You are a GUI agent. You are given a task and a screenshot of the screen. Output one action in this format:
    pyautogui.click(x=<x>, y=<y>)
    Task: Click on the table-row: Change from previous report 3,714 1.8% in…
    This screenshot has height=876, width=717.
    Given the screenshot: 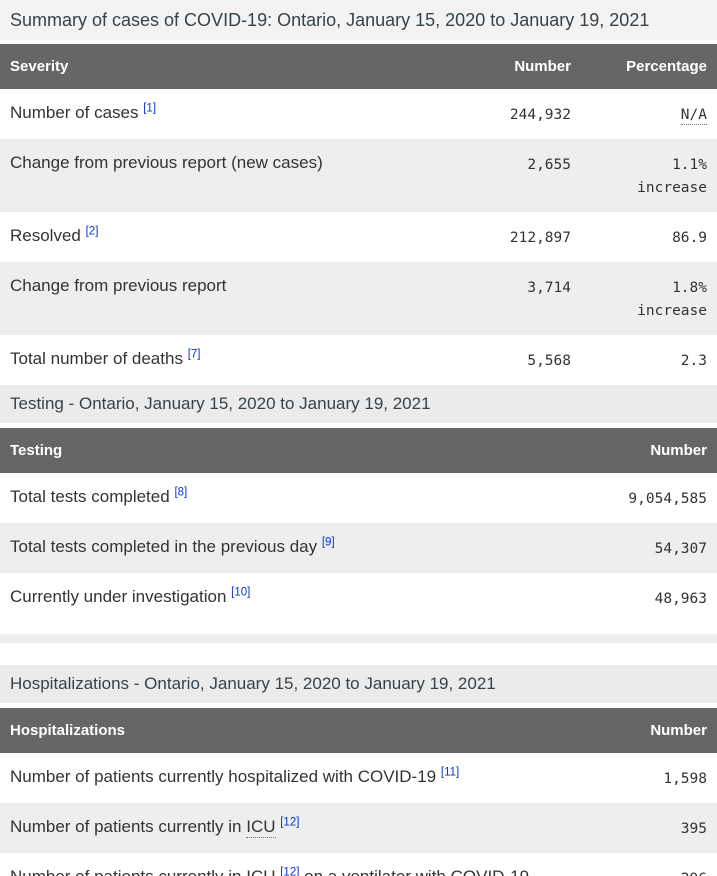 What is the action you would take?
    pyautogui.click(x=358, y=298)
    